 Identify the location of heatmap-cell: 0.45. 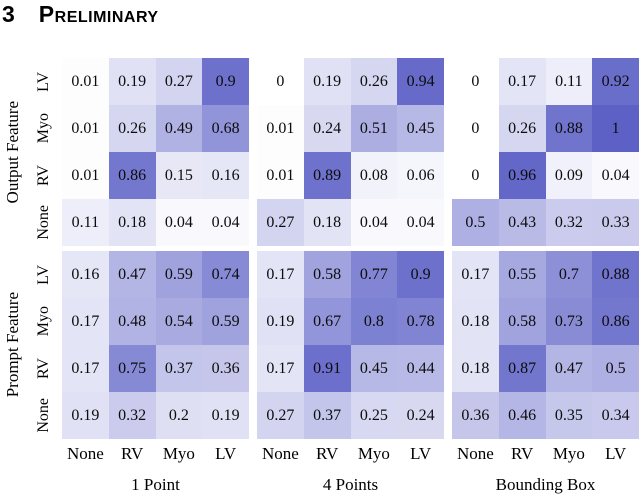
(420, 128).